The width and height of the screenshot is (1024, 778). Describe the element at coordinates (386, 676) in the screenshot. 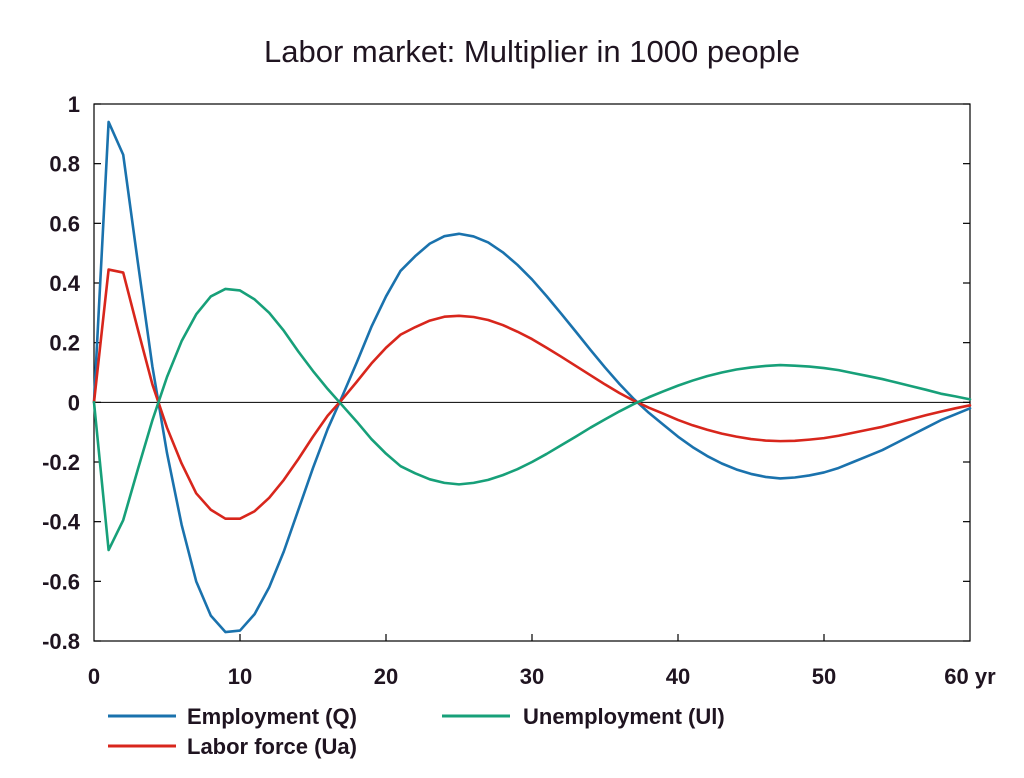

I see `x-tick-label: 20` at that location.